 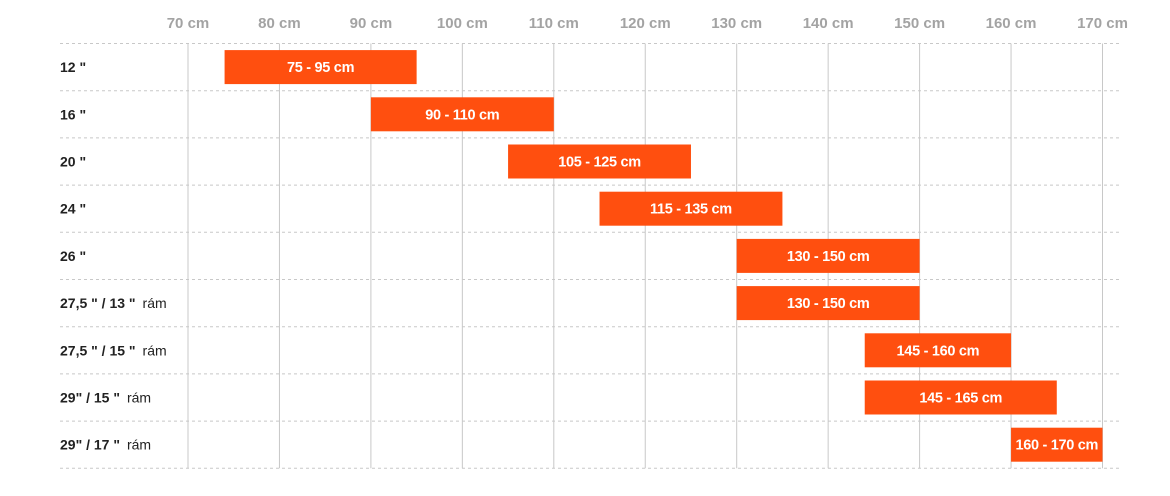 I want to click on row-size-label: 26 ", so click(x=73, y=256).